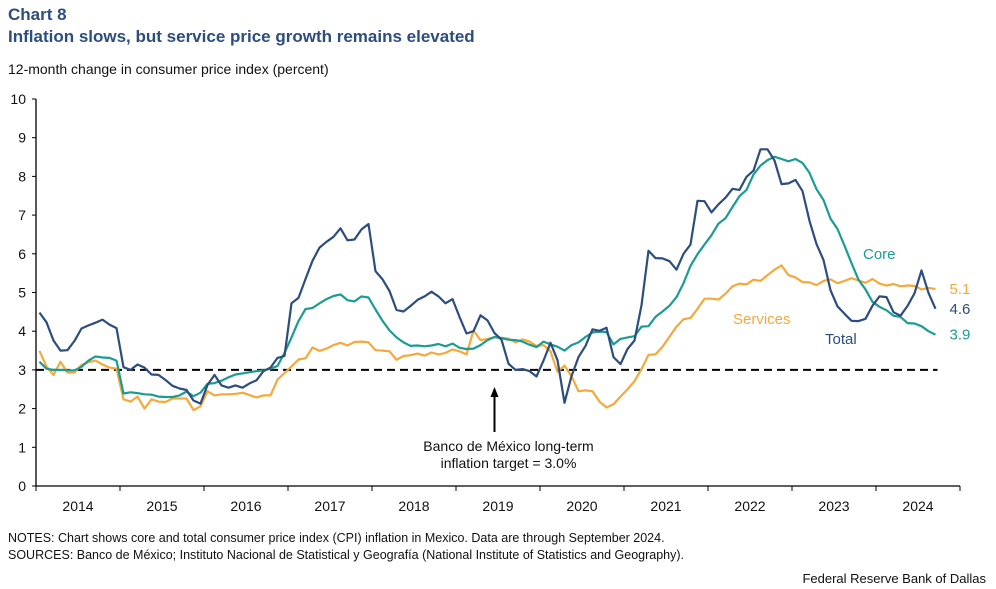  Describe the element at coordinates (22, 293) in the screenshot. I see `y-tick-label: 5` at that location.